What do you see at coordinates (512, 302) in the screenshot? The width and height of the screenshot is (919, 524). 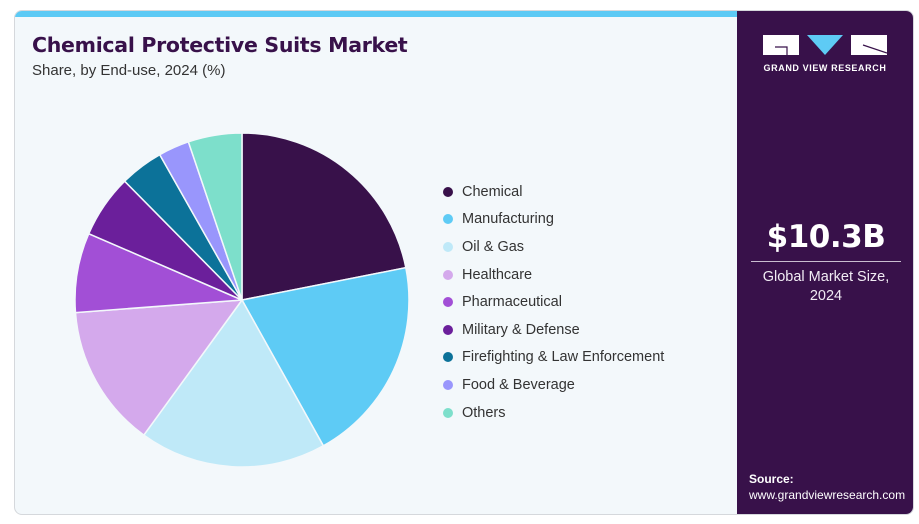 I see `legend-label: Pharmaceutical` at bounding box center [512, 302].